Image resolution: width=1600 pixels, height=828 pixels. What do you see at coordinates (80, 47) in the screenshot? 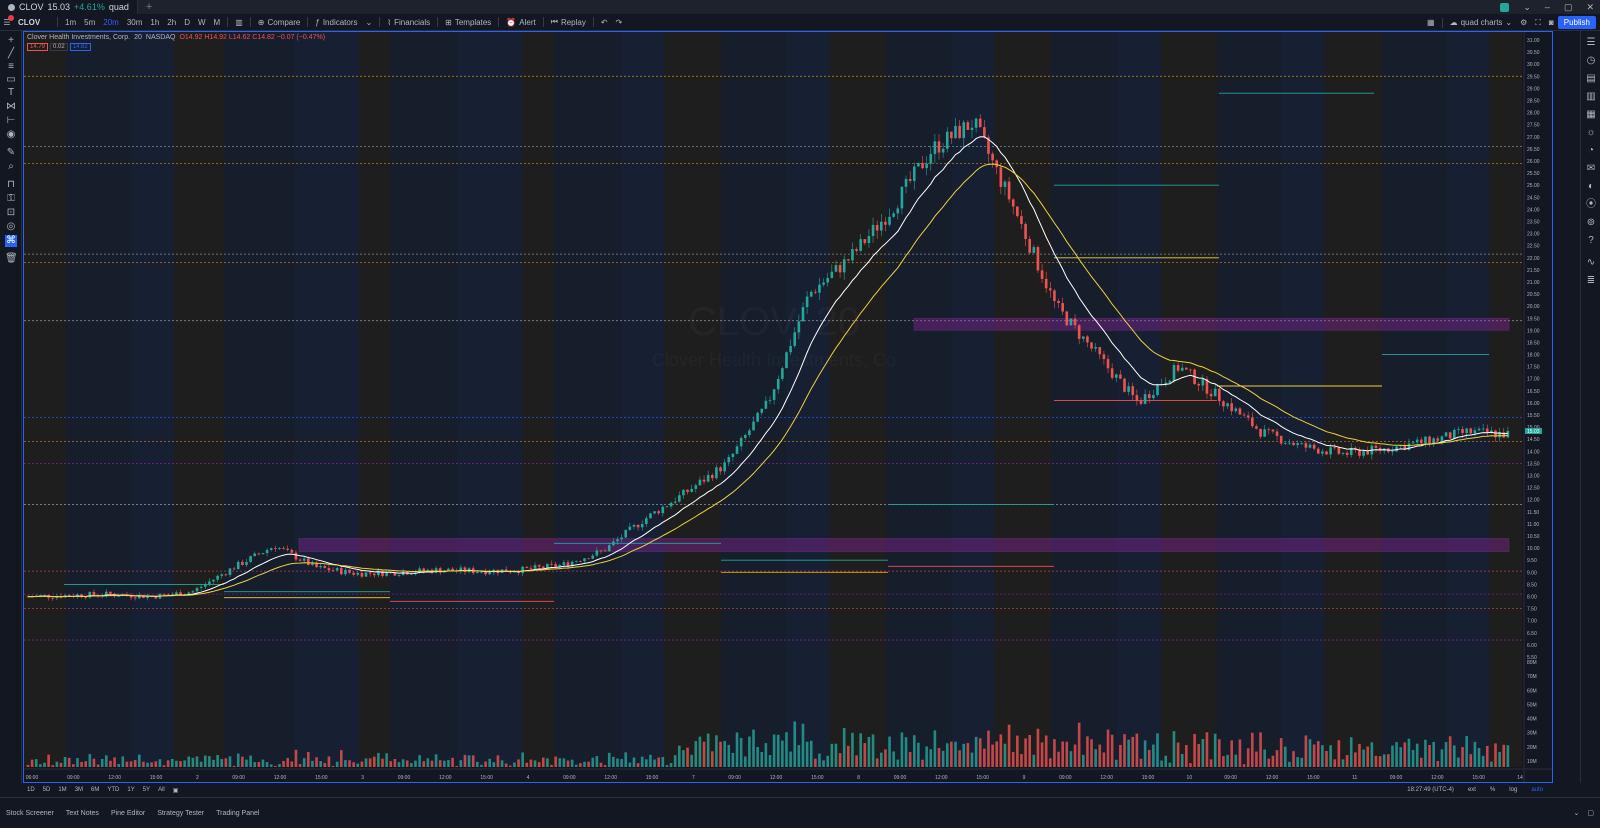
I see `ask-price: 14.82` at bounding box center [80, 47].